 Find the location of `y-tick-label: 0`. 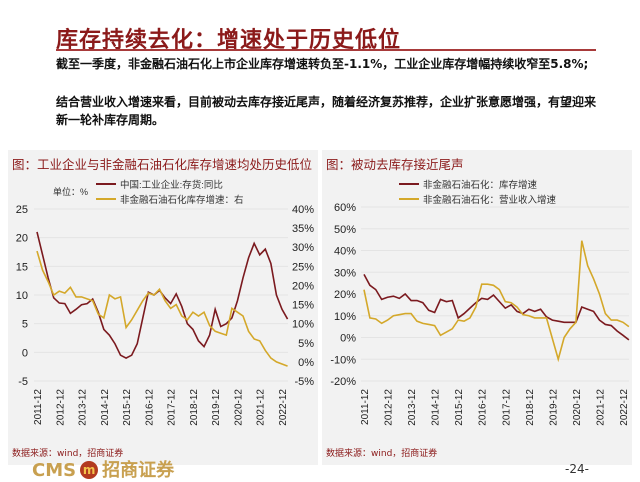

y-tick-label: 0 is located at coordinates (25, 353).